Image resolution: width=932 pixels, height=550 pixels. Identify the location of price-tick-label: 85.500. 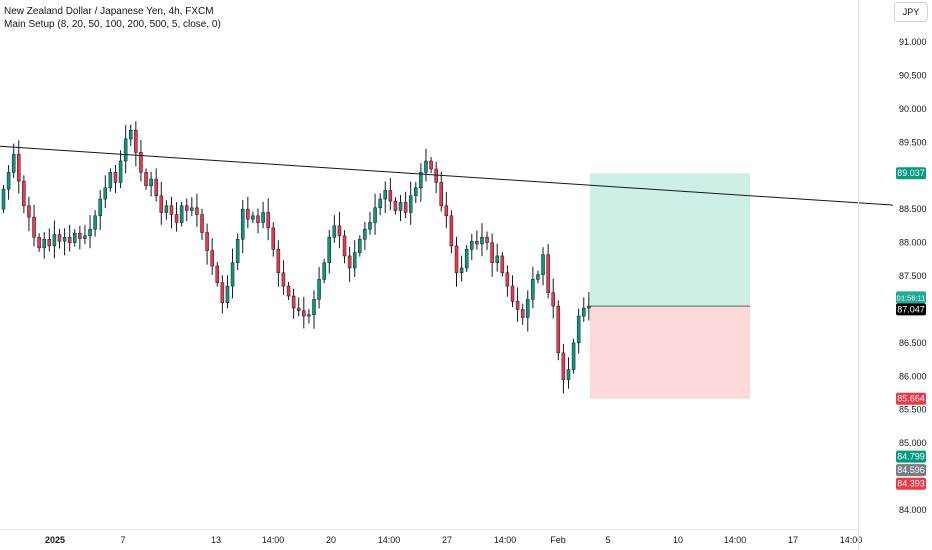
(913, 410).